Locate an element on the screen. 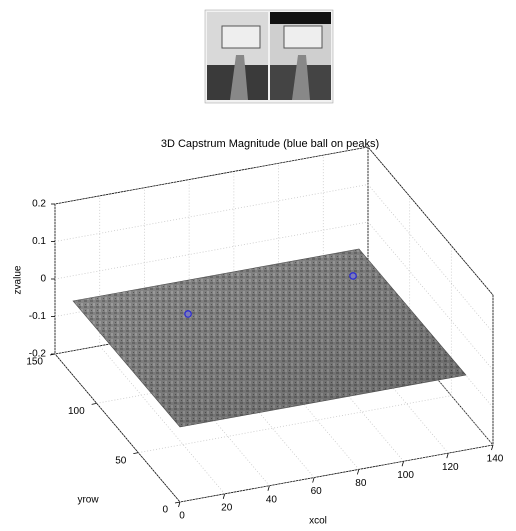 This screenshot has width=516, height=531. z-axis-label: zvalue is located at coordinates (18, 279).